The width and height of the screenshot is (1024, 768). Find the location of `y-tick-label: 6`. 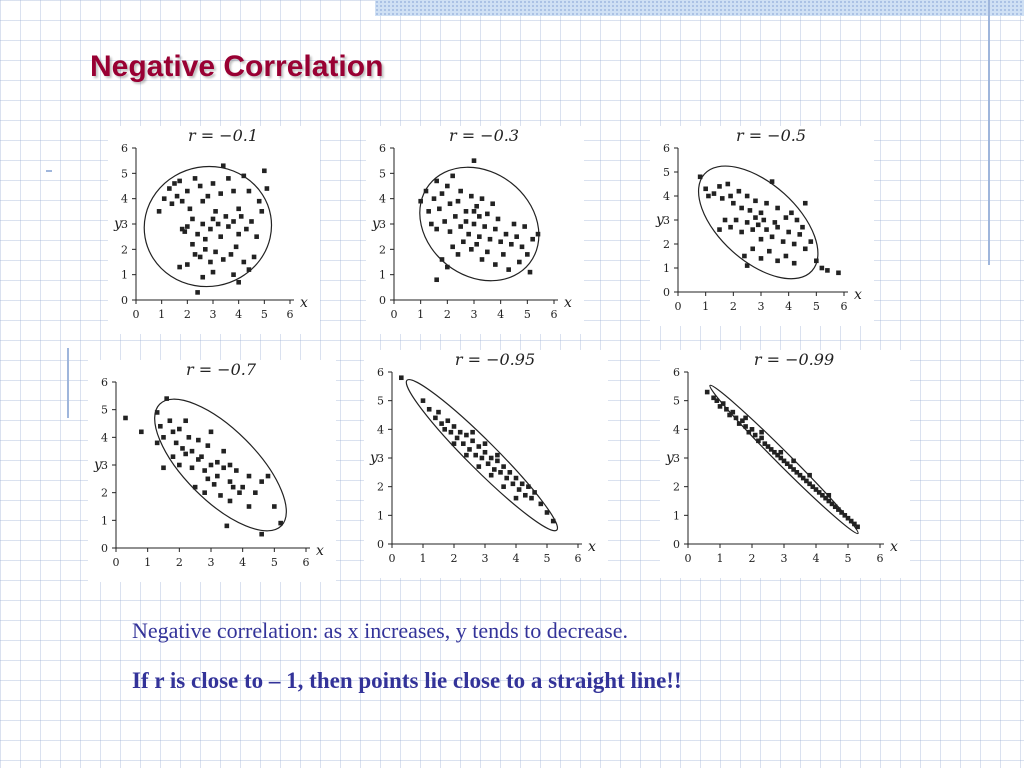

y-tick-label: 6 is located at coordinates (382, 148).